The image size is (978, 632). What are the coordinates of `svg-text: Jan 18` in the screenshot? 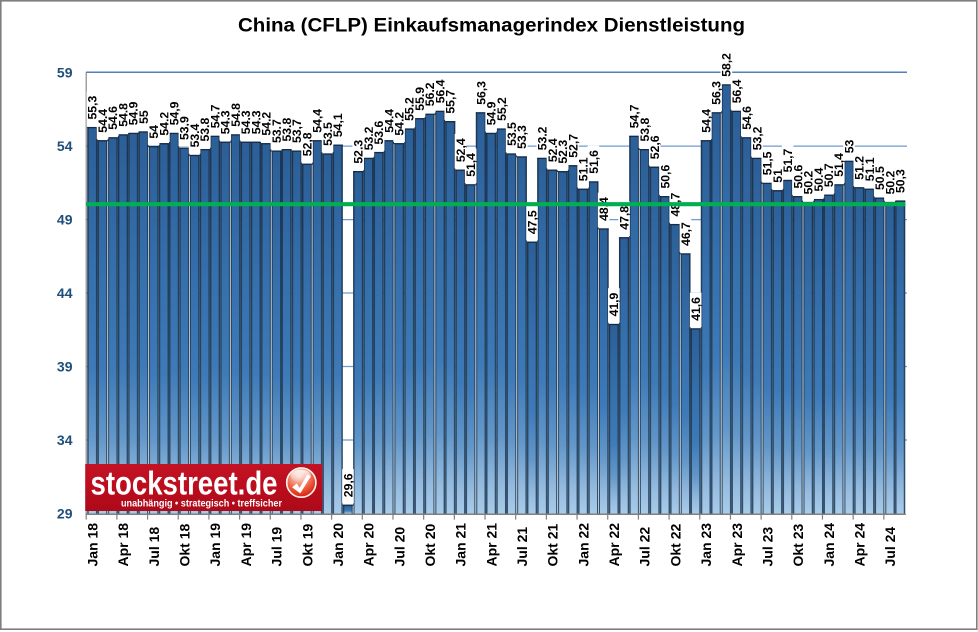 It's located at (93, 545).